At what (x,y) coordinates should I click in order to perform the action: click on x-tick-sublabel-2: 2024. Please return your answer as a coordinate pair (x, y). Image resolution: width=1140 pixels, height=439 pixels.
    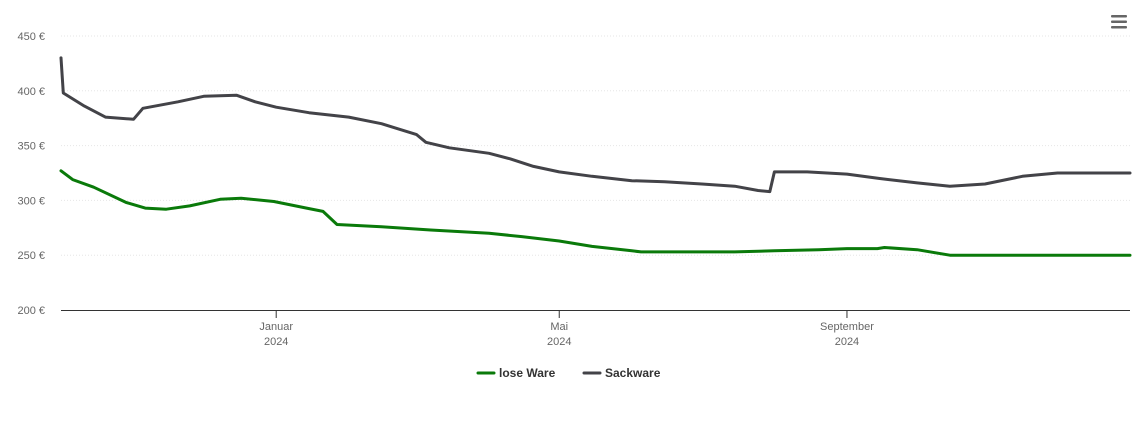
    Looking at the image, I should click on (847, 342).